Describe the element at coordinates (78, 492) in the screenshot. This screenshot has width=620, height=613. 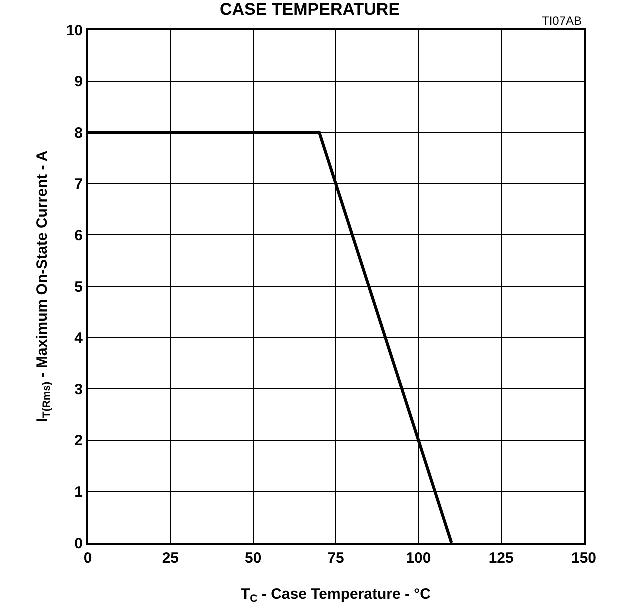
I see `y-tick-label: 1` at that location.